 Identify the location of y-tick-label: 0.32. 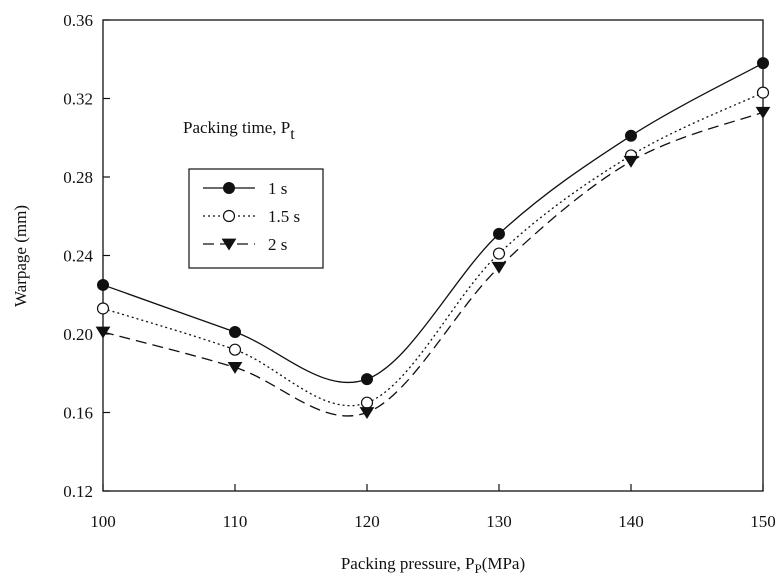
(78, 99).